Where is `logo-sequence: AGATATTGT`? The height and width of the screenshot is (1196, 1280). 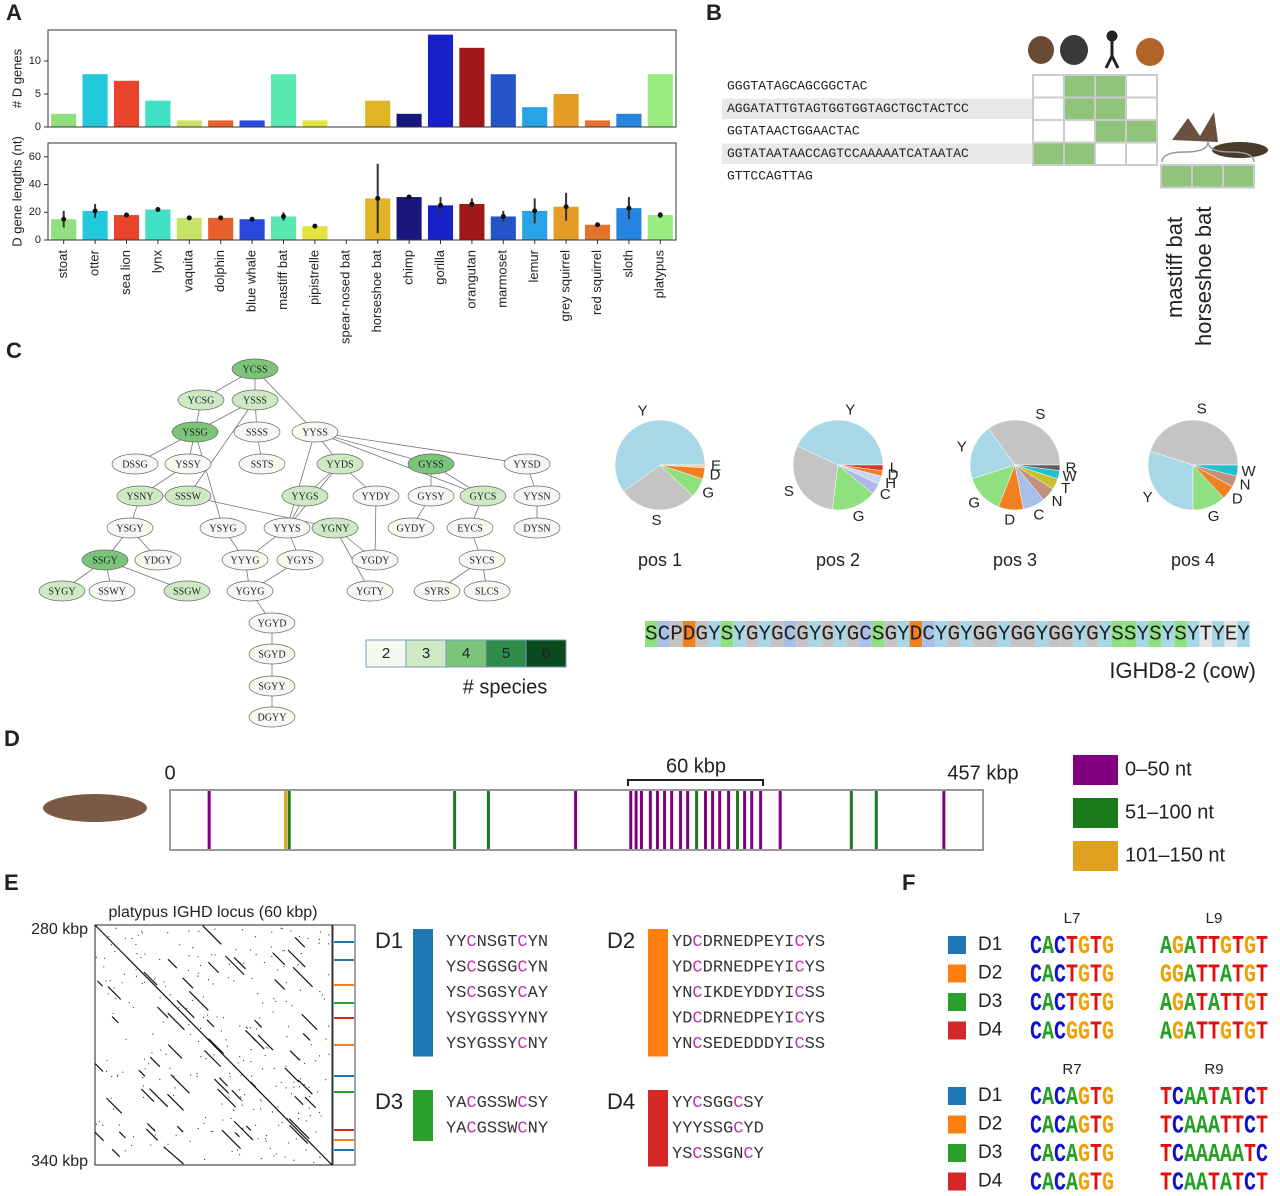 logo-sequence: AGATATTGT is located at coordinates (1214, 1003).